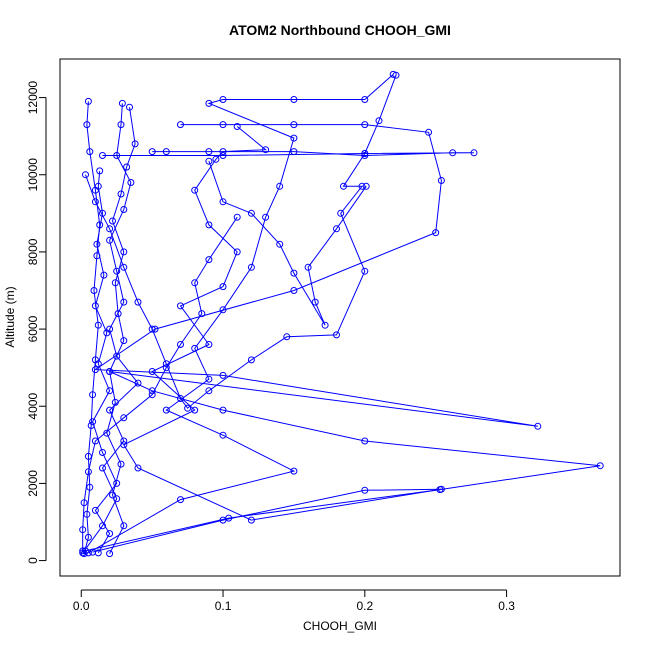  I want to click on x-axis-title: CHOOH_GMI, so click(340, 626).